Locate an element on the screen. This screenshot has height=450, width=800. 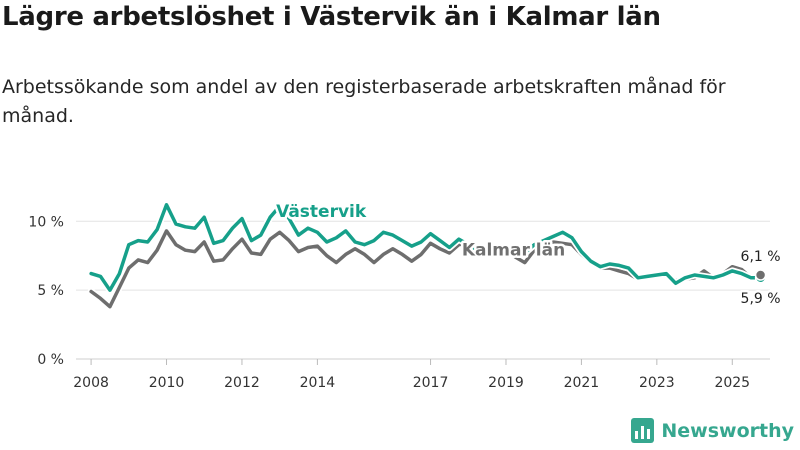
brand-logo: Newsworthy is located at coordinates (712, 430).